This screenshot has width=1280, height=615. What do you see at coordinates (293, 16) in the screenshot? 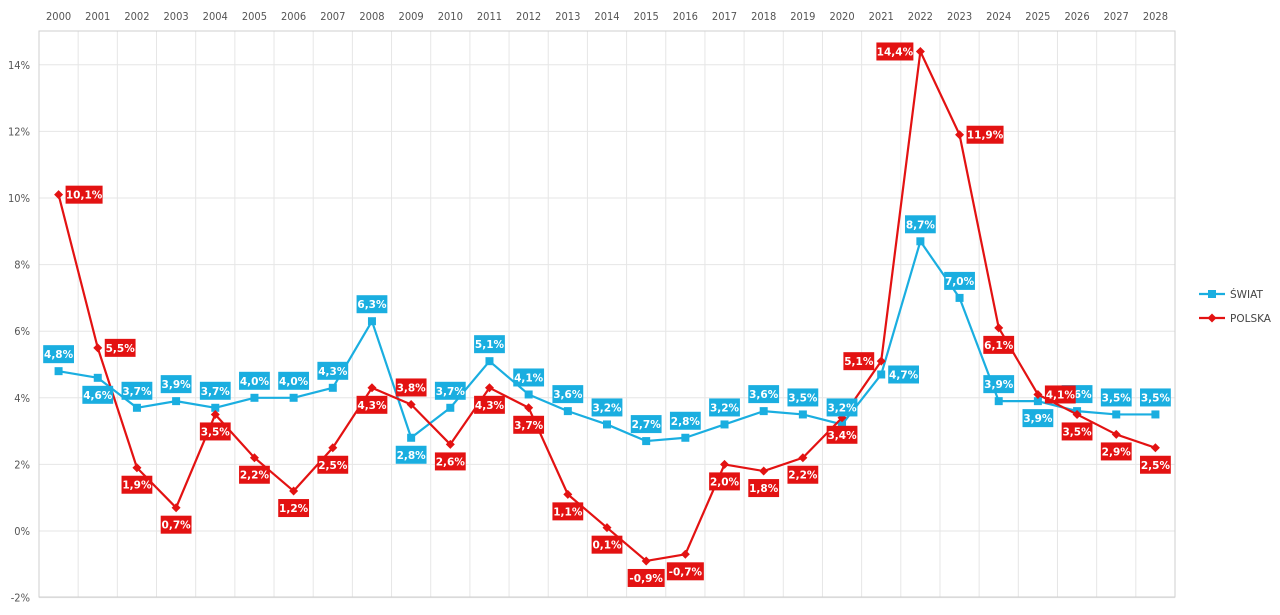
I see `x-tick-label: 2006` at bounding box center [293, 16].